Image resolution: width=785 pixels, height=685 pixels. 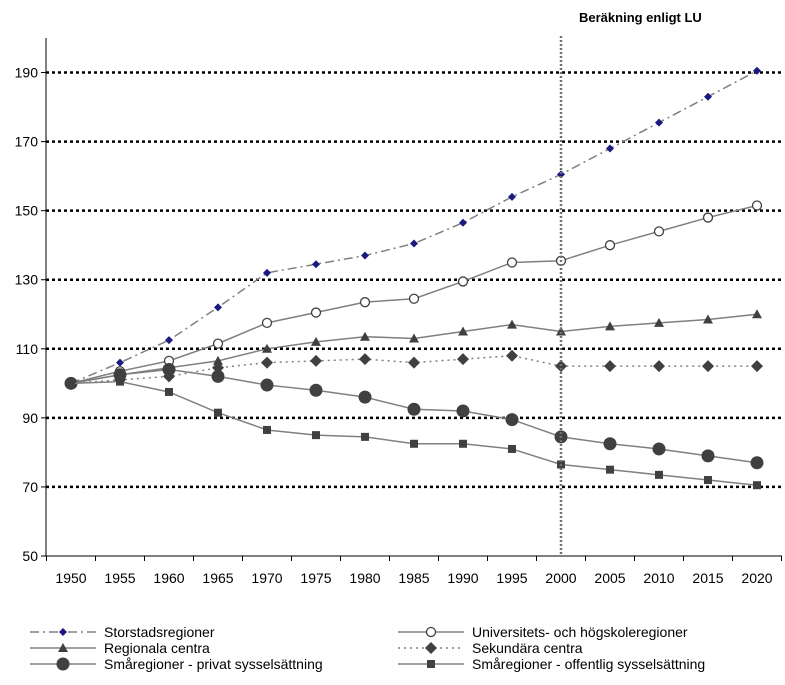 I want to click on y-tick-label: 170, so click(x=27, y=142).